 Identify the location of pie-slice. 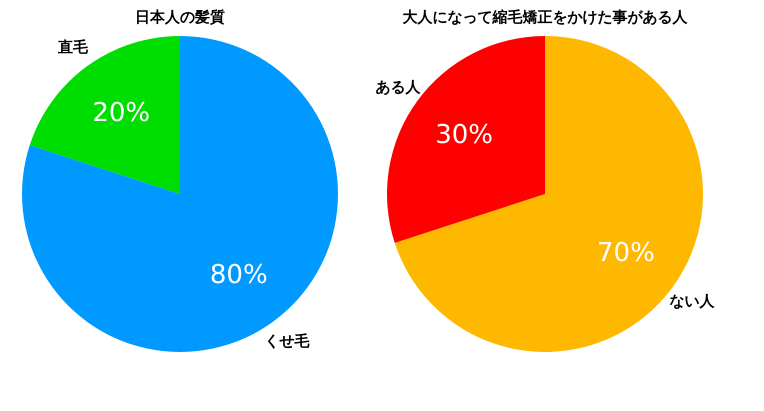
(105, 115).